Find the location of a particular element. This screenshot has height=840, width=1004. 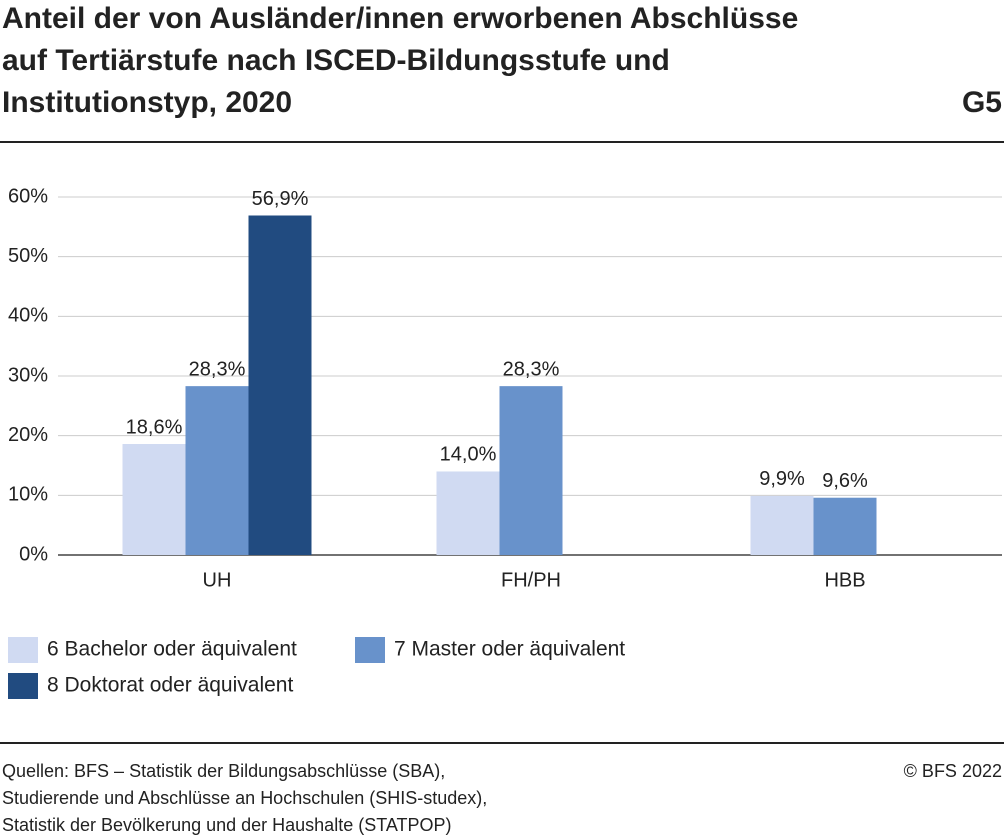

y-tick-label: 50% is located at coordinates (28, 256).